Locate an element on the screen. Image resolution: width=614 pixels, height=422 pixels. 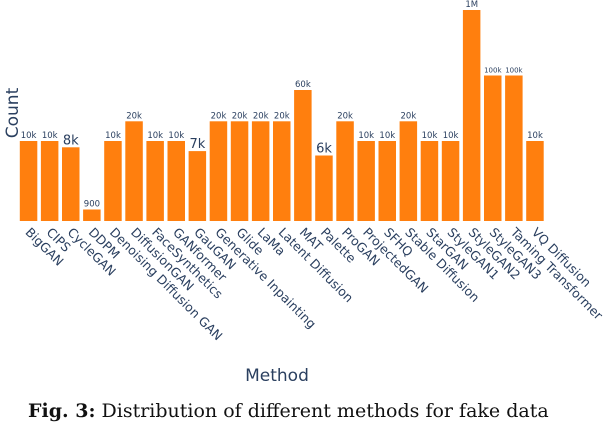
bar-stable-diffusion is located at coordinates (408, 171).